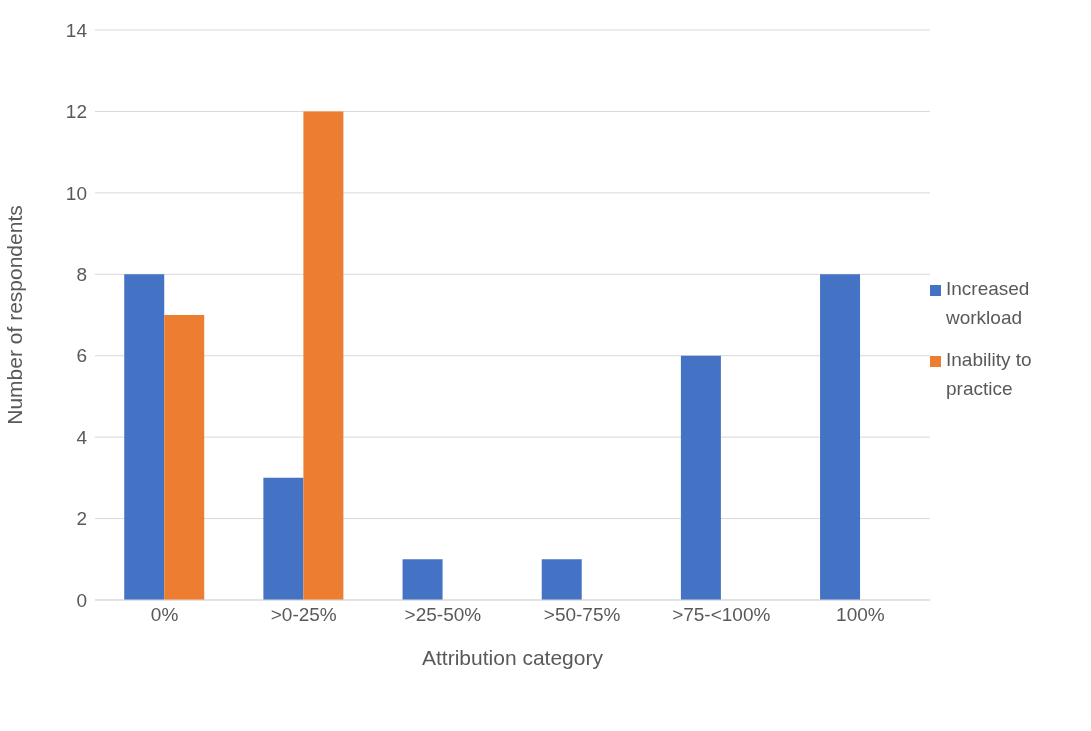 The height and width of the screenshot is (731, 1091). What do you see at coordinates (513, 657) in the screenshot?
I see `x-axis-title: Attribution category` at bounding box center [513, 657].